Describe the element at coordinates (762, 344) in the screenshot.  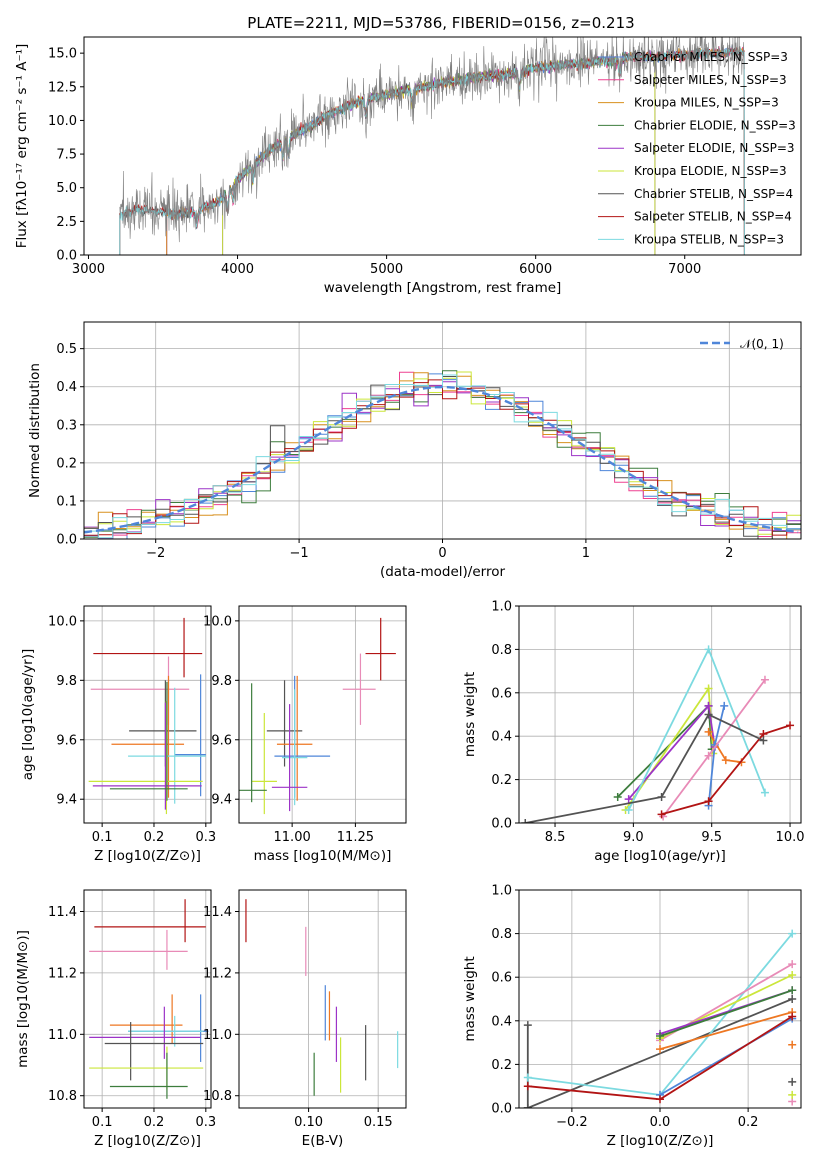
I see `legend-entry: 𝒩(0, 1)` at that location.